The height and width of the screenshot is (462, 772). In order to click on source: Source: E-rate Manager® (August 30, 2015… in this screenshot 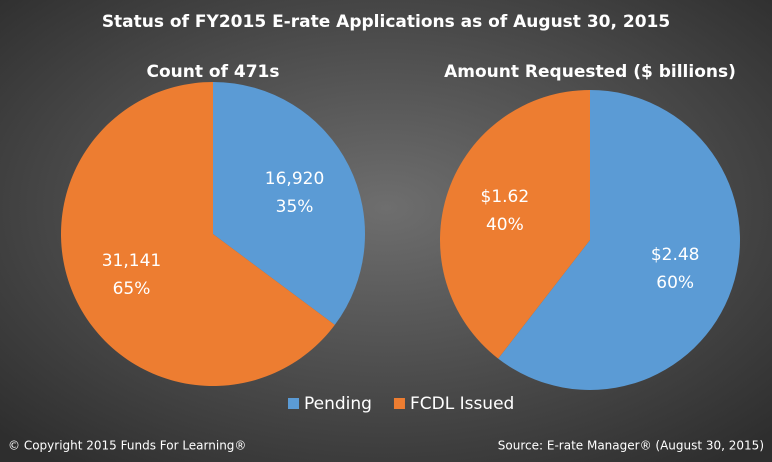, I will do `click(631, 446)`.